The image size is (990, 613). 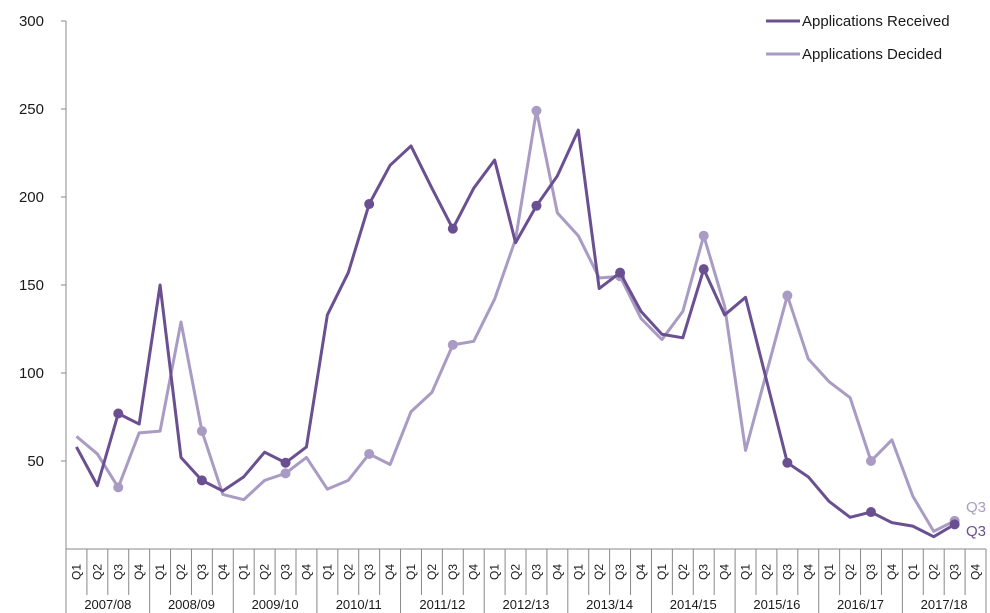 I want to click on x-tick-label-year: 2011/12, so click(x=442, y=604).